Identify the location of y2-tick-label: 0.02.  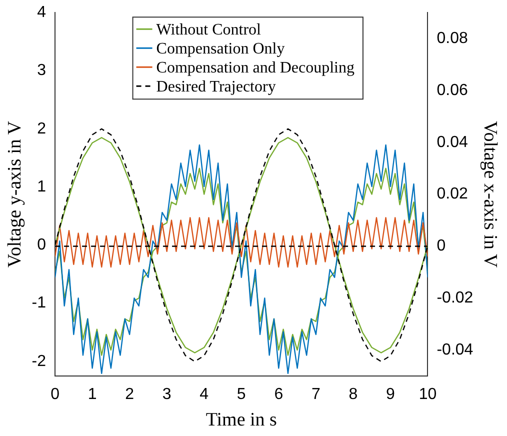
(452, 194).